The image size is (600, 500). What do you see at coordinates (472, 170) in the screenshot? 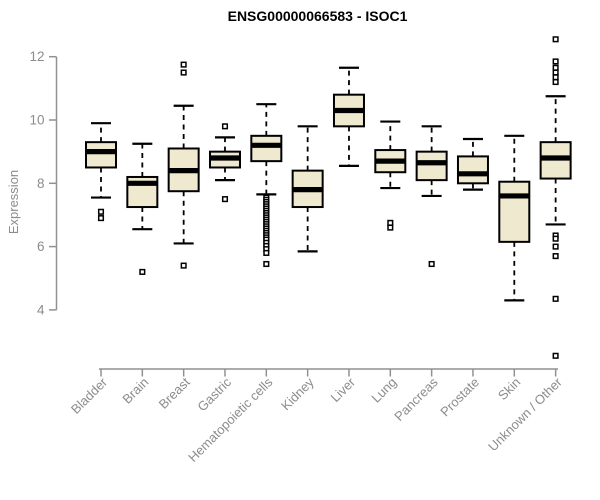
I see `box-prostate` at bounding box center [472, 170].